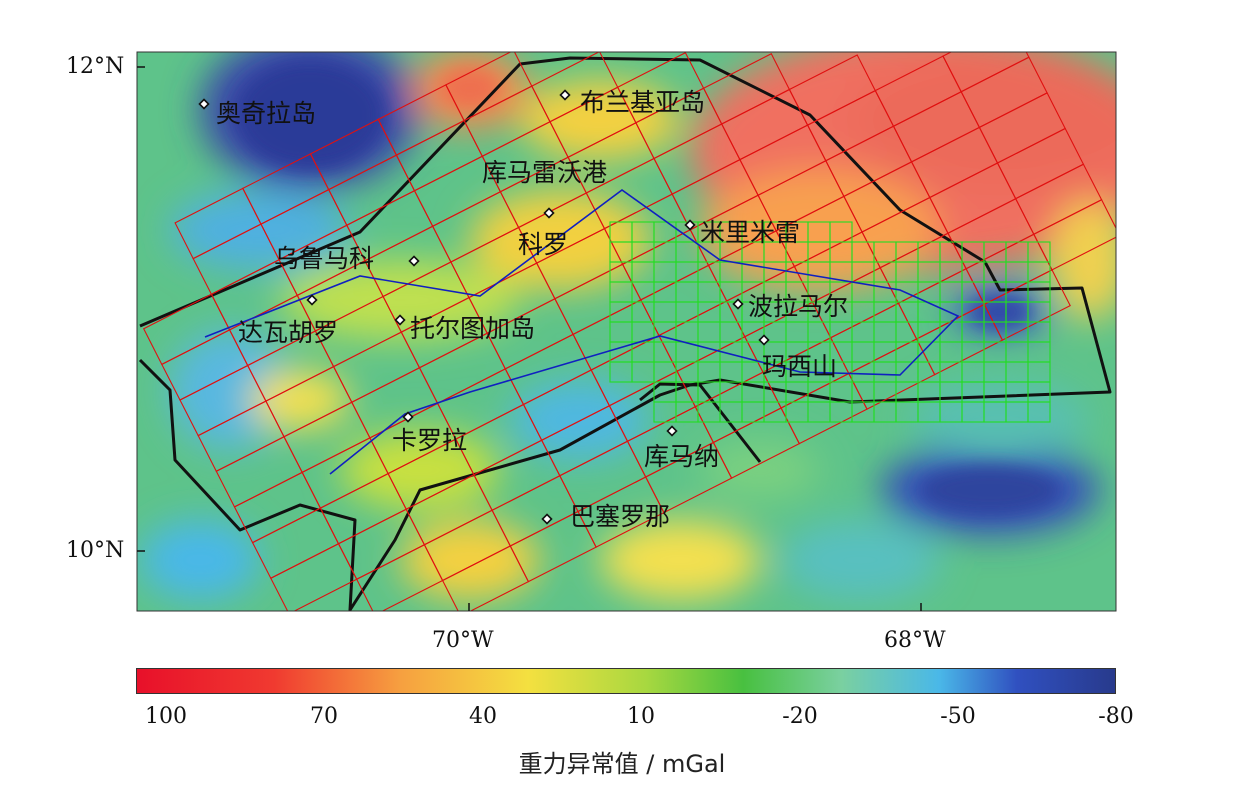  I want to click on colorbar-tick: 100, so click(166, 716).